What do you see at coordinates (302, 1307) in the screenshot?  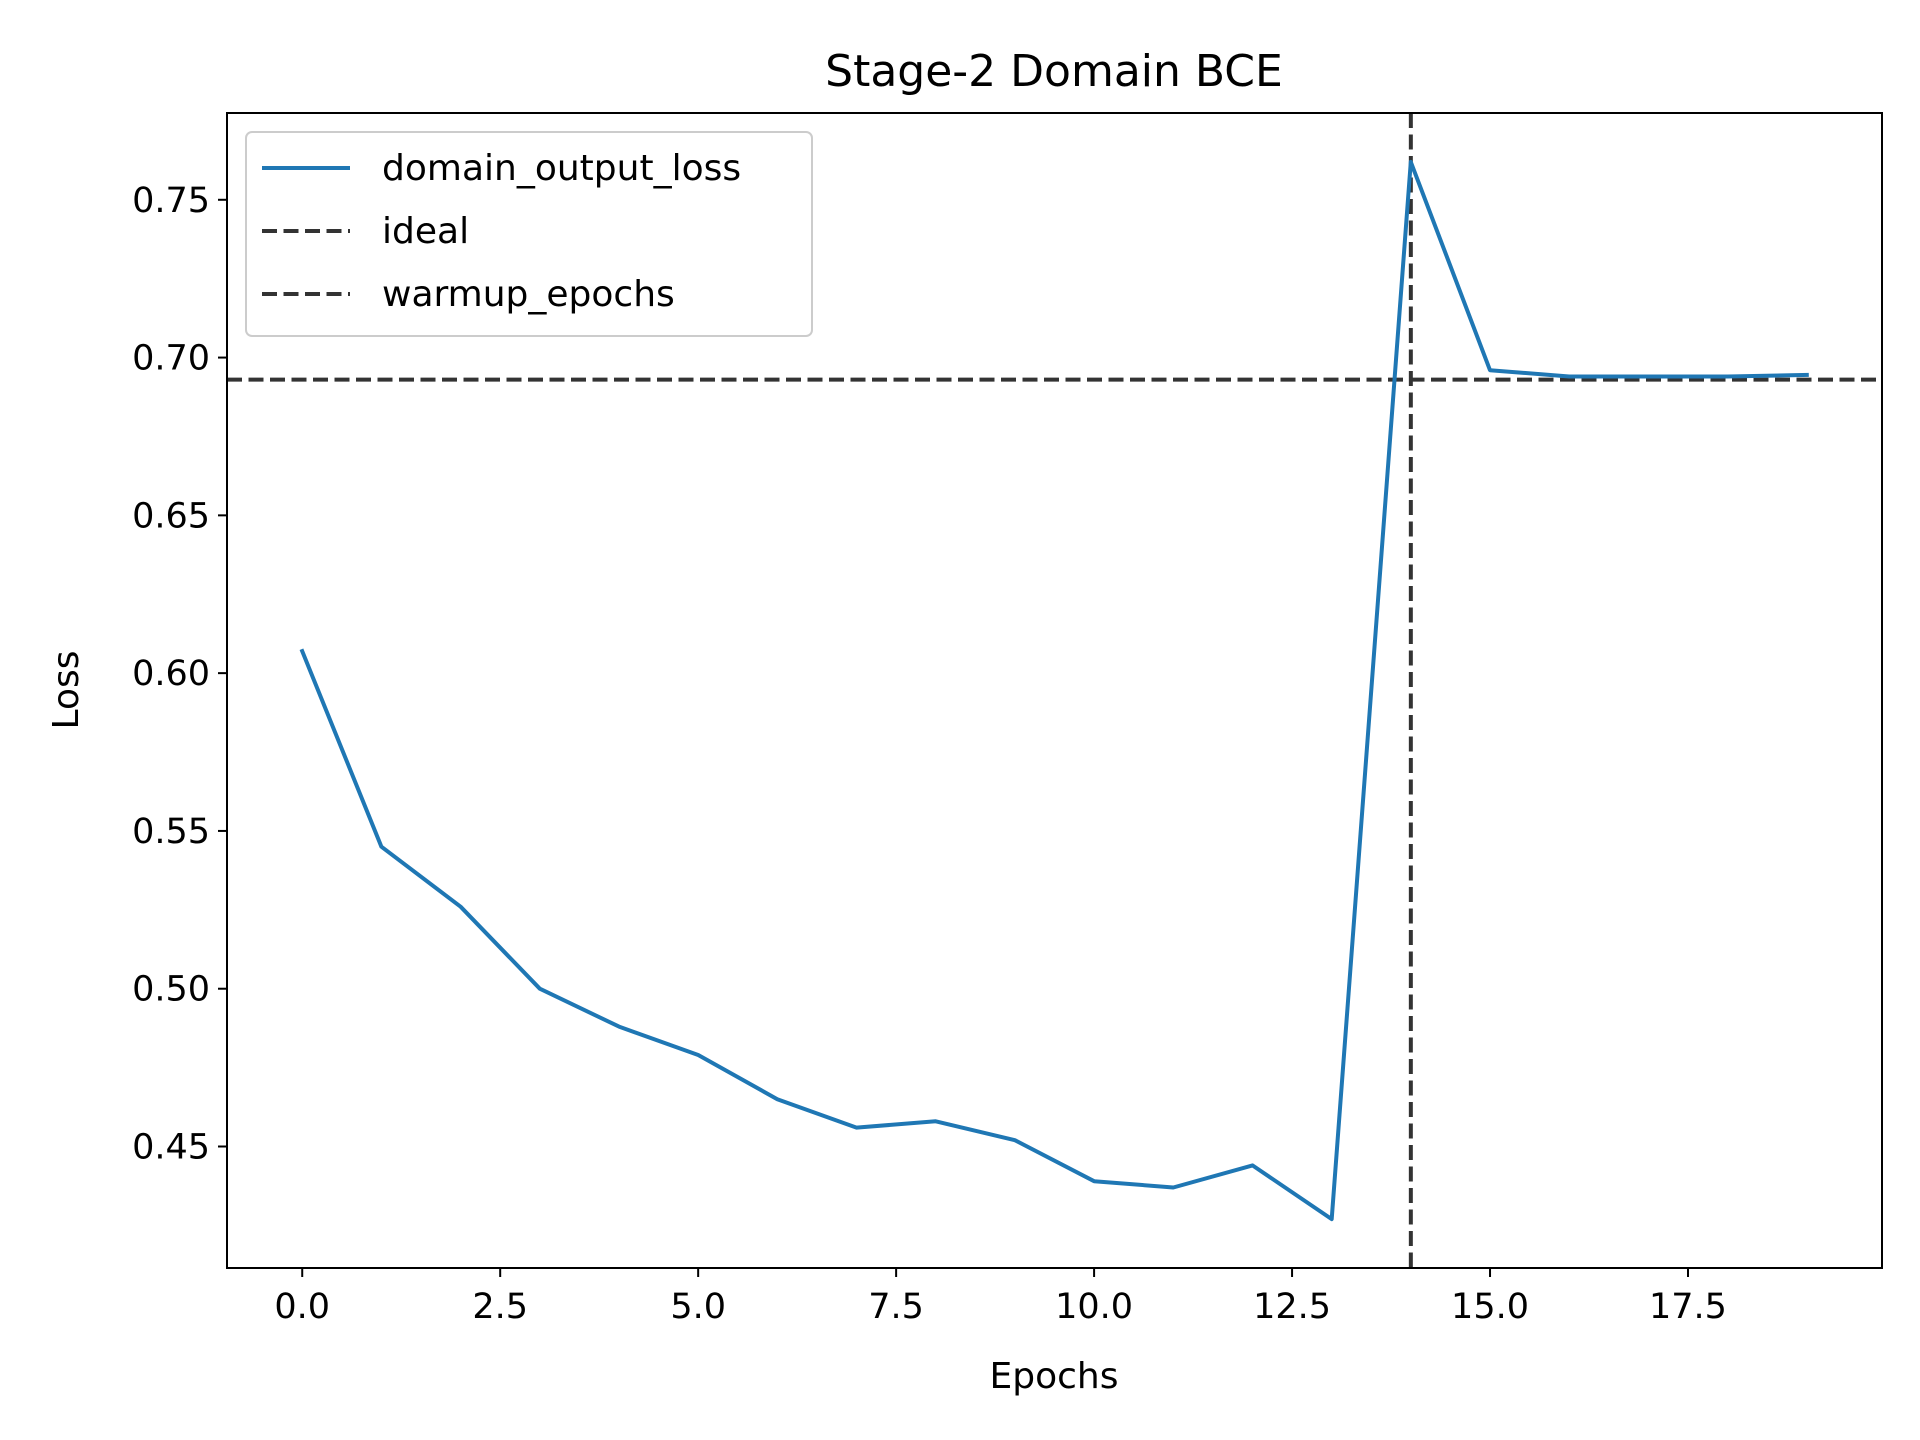 I see `x-tick-label: 0.0` at bounding box center [302, 1307].